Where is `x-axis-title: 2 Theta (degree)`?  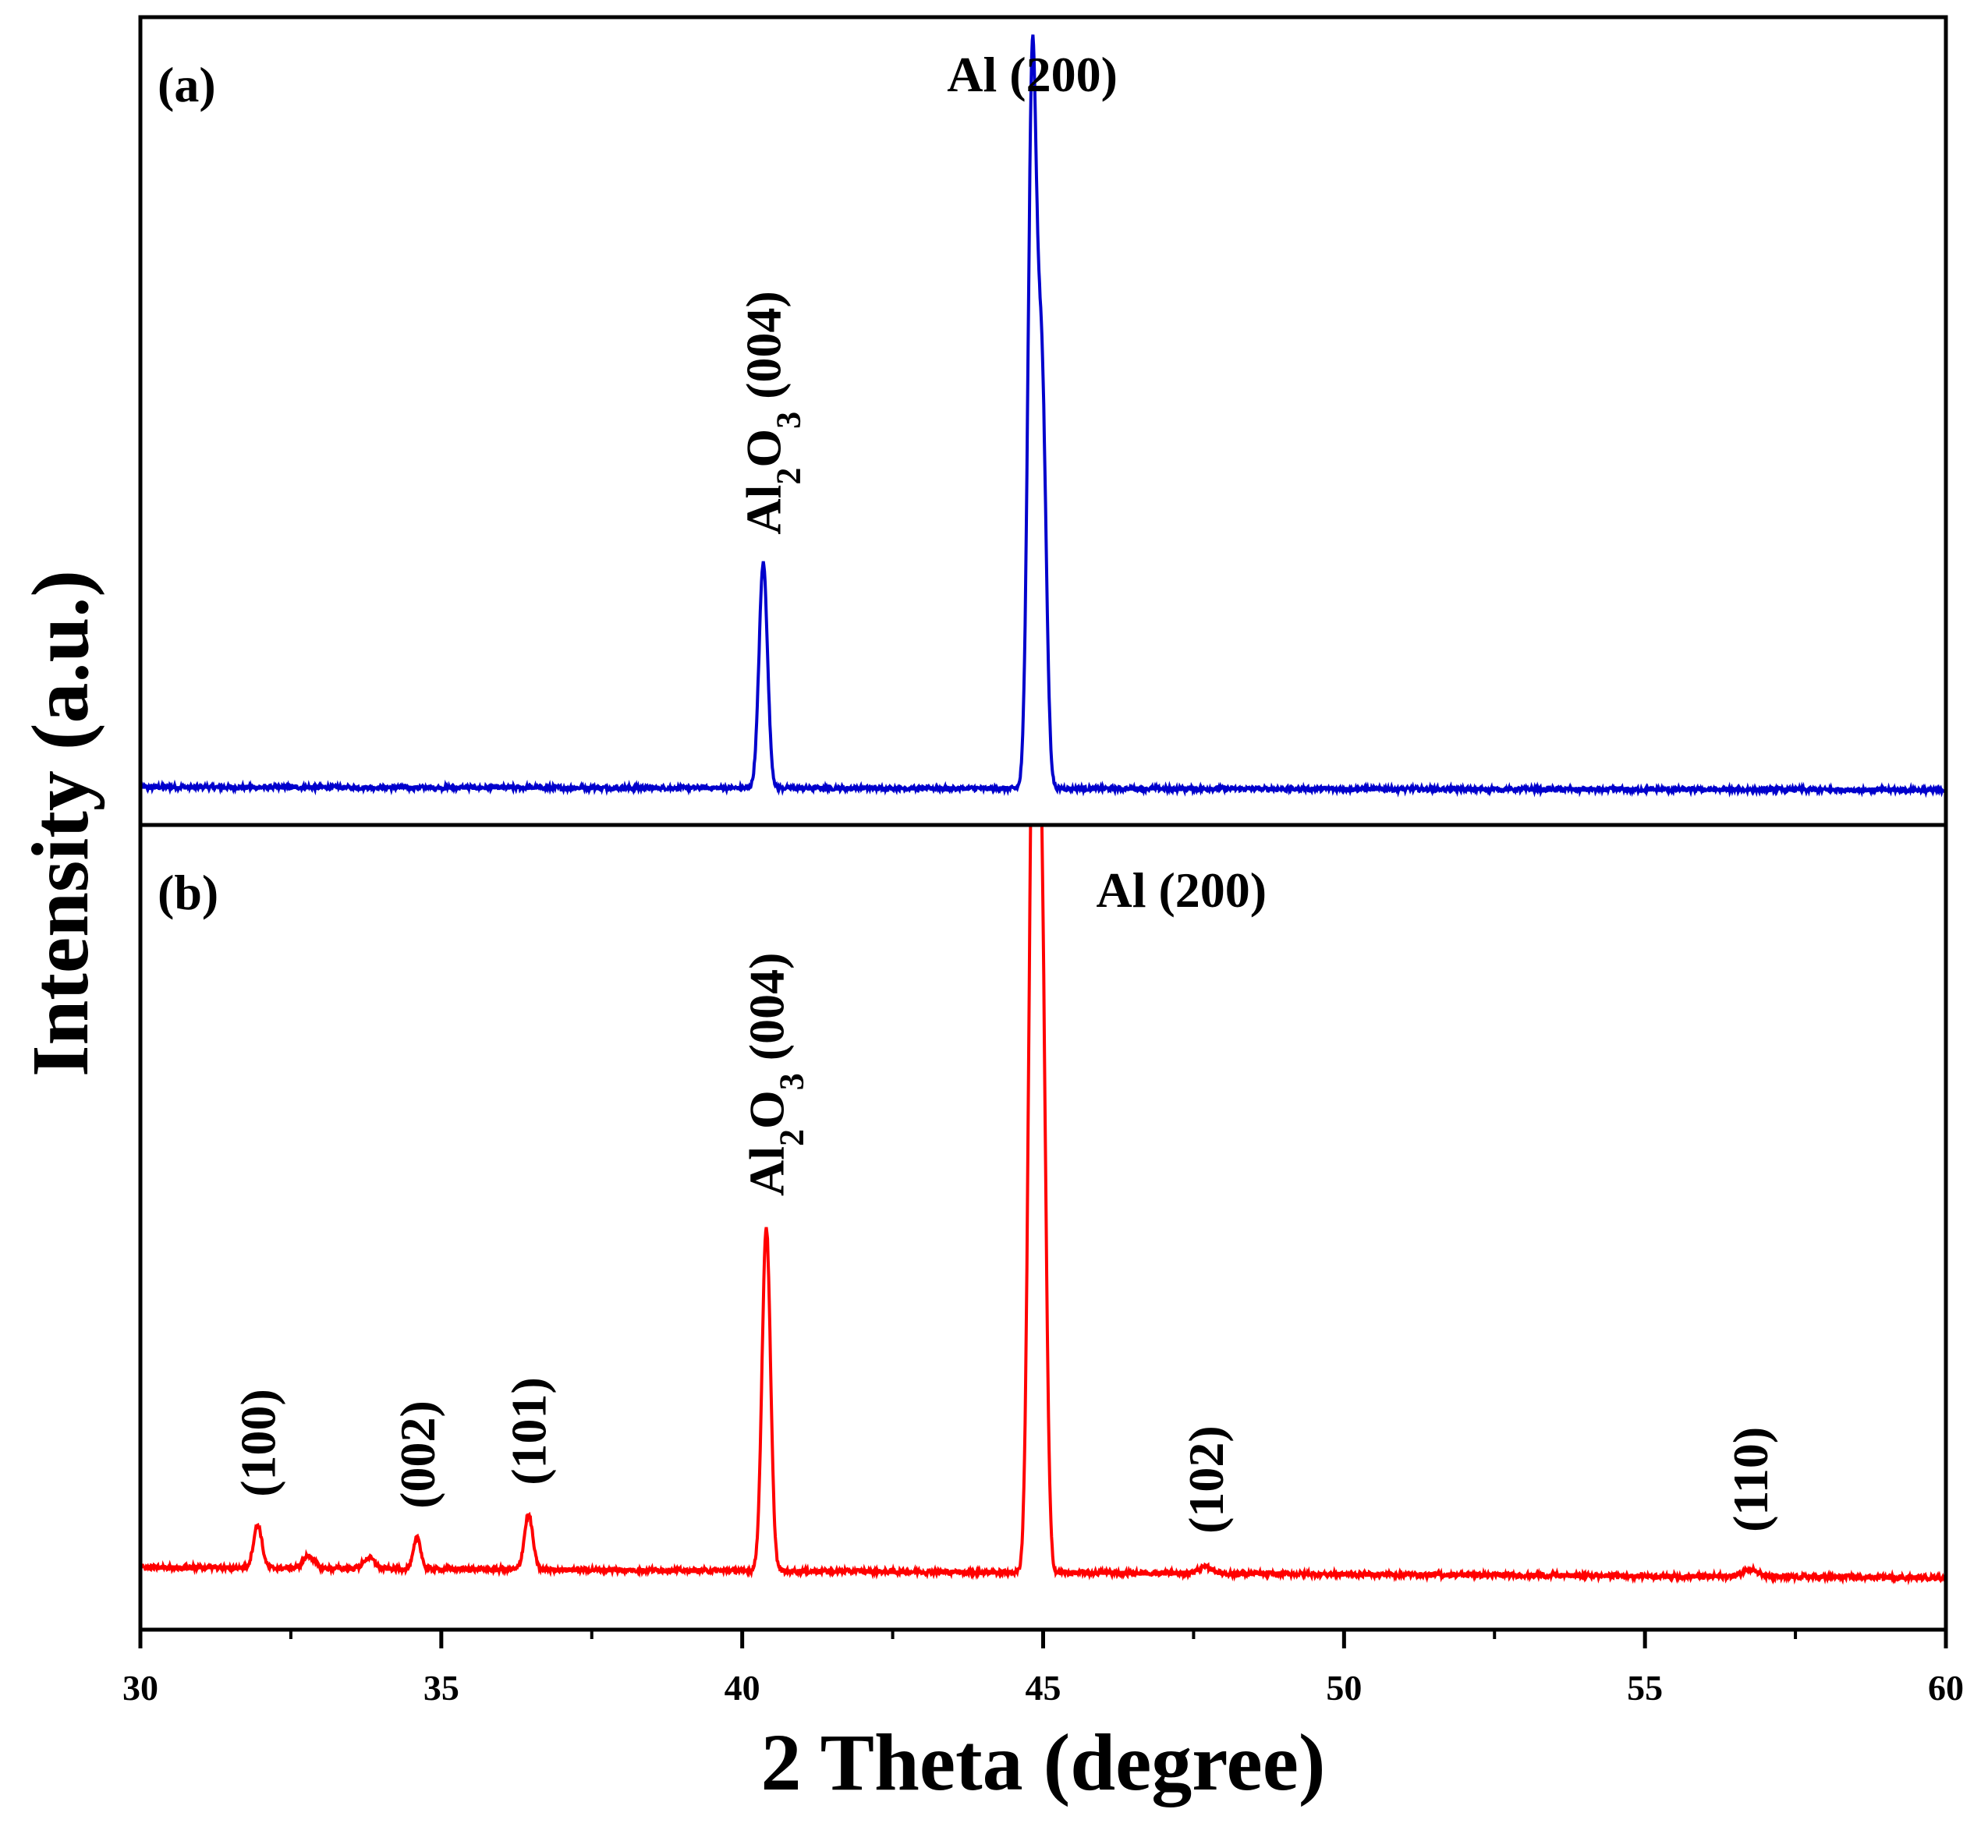
x-axis-title: 2 Theta (degree) is located at coordinates (1043, 1763).